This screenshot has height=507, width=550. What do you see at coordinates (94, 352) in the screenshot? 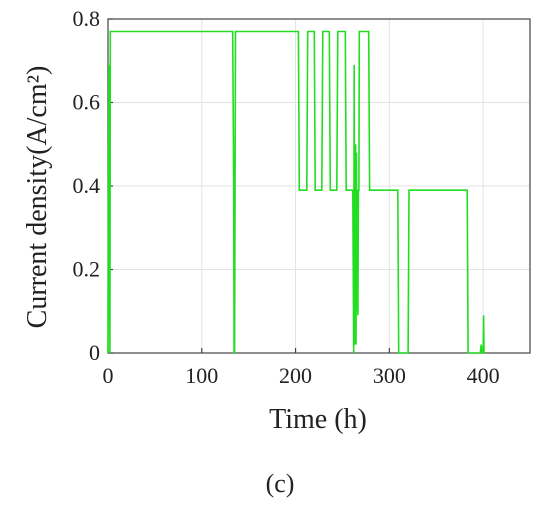
I see `y-tick-label: 0` at bounding box center [94, 352].